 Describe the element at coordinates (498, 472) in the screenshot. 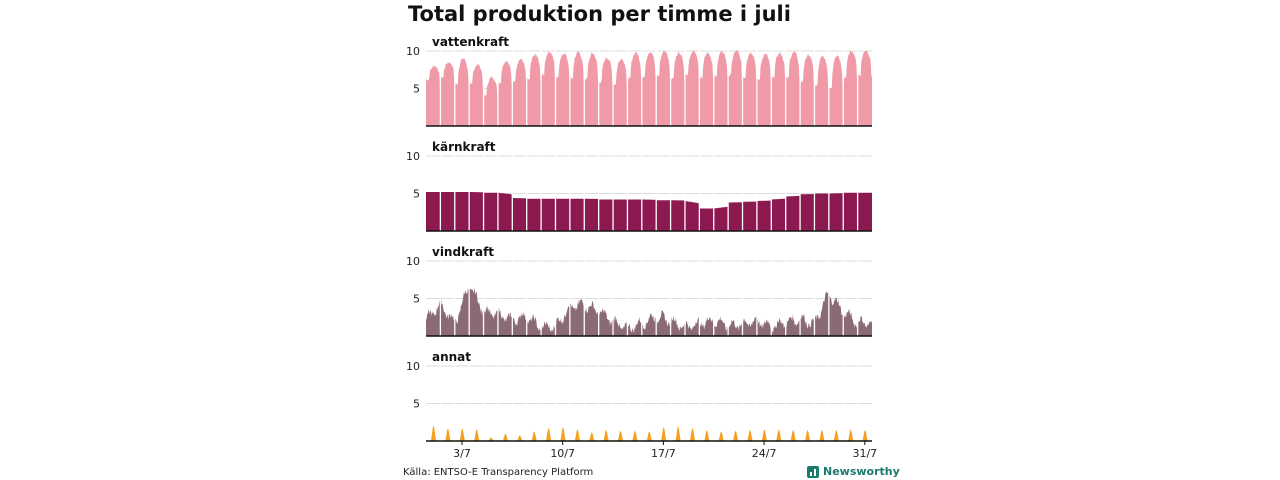

I see `source-note: Källa: ENTSO-E Transparency Platform` at that location.